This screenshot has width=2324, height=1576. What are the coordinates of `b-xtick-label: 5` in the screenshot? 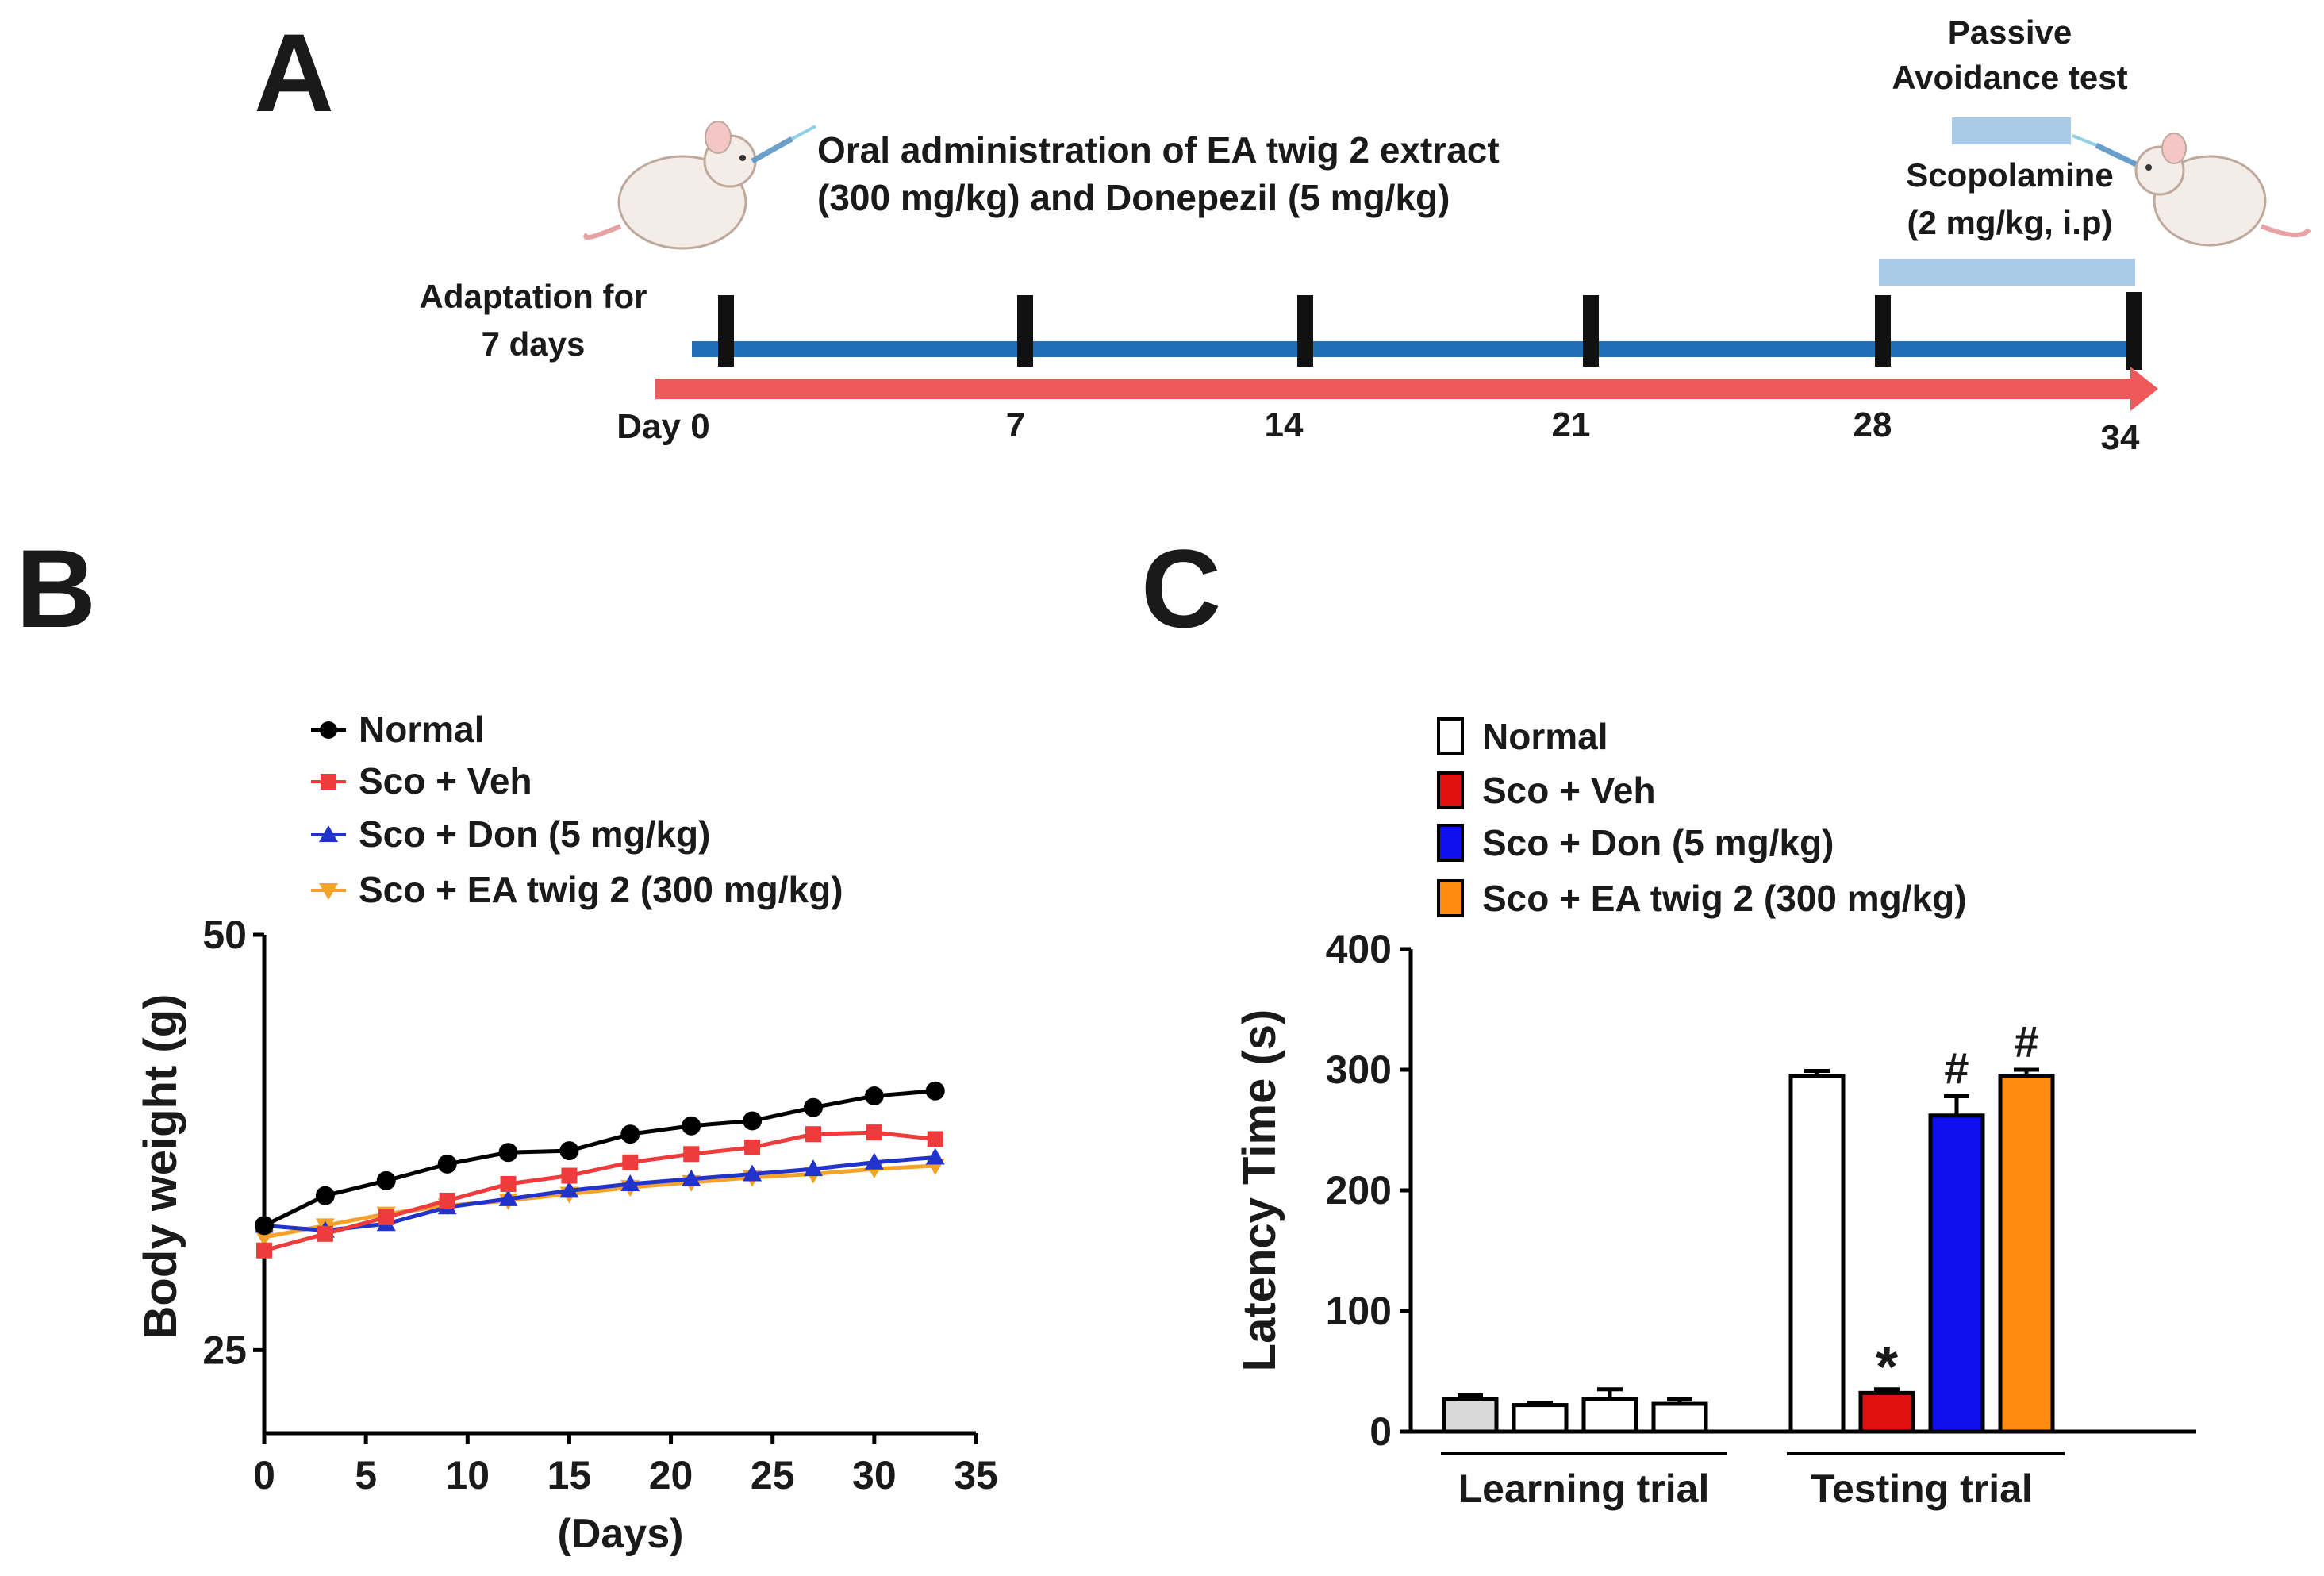 It's located at (366, 1475).